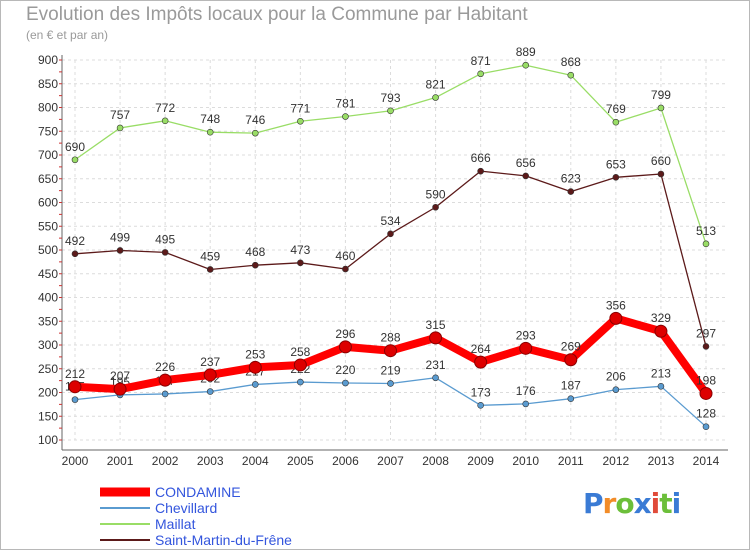  Describe the element at coordinates (481, 158) in the screenshot. I see `data-label: 666` at that location.